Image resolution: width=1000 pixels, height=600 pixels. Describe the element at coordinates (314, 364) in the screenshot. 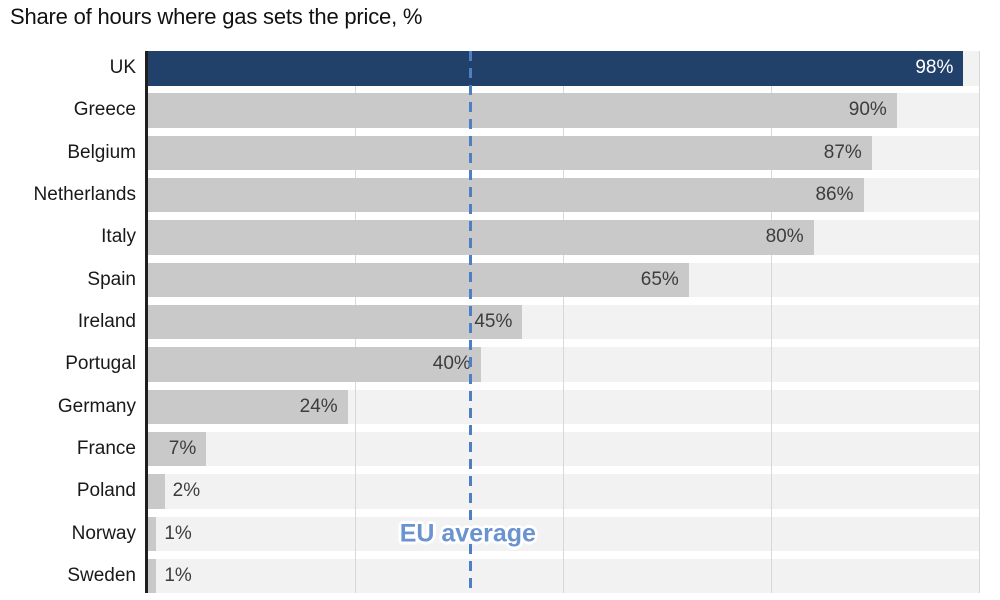

I see `bar-portugal` at that location.